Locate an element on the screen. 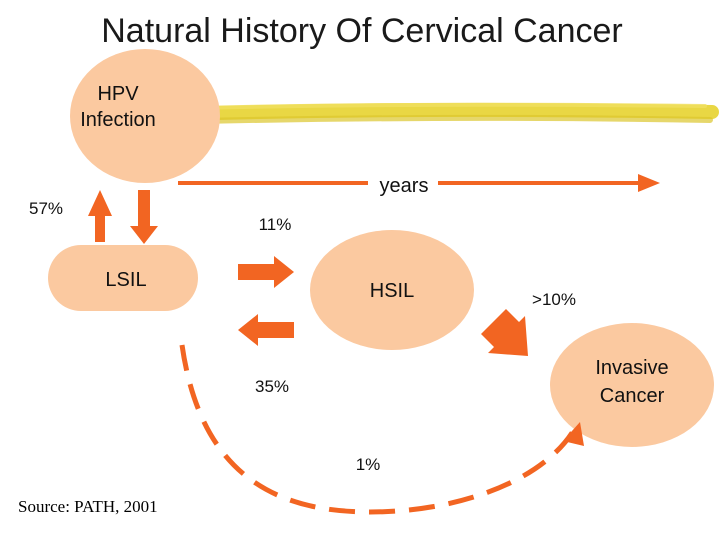 The image size is (720, 540). years-label: years is located at coordinates (404, 186).